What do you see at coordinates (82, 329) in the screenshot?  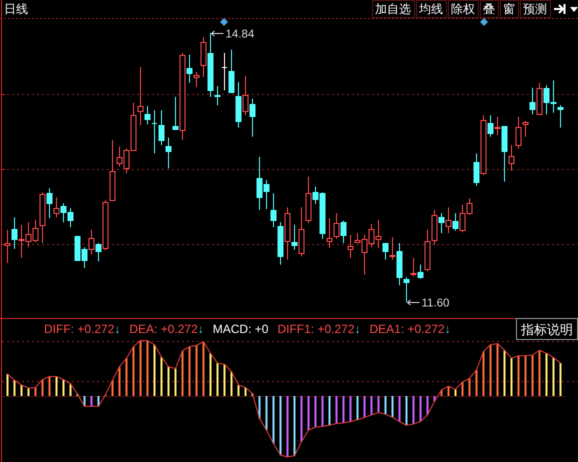 I see `indicator-value: DIFF: +0.272↓` at bounding box center [82, 329].